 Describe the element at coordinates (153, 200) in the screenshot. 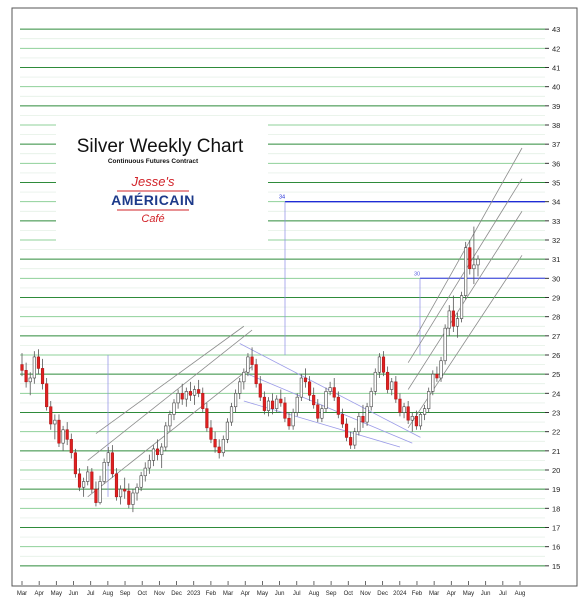

I see `logo-line-2: AMÉRICAIN` at that location.